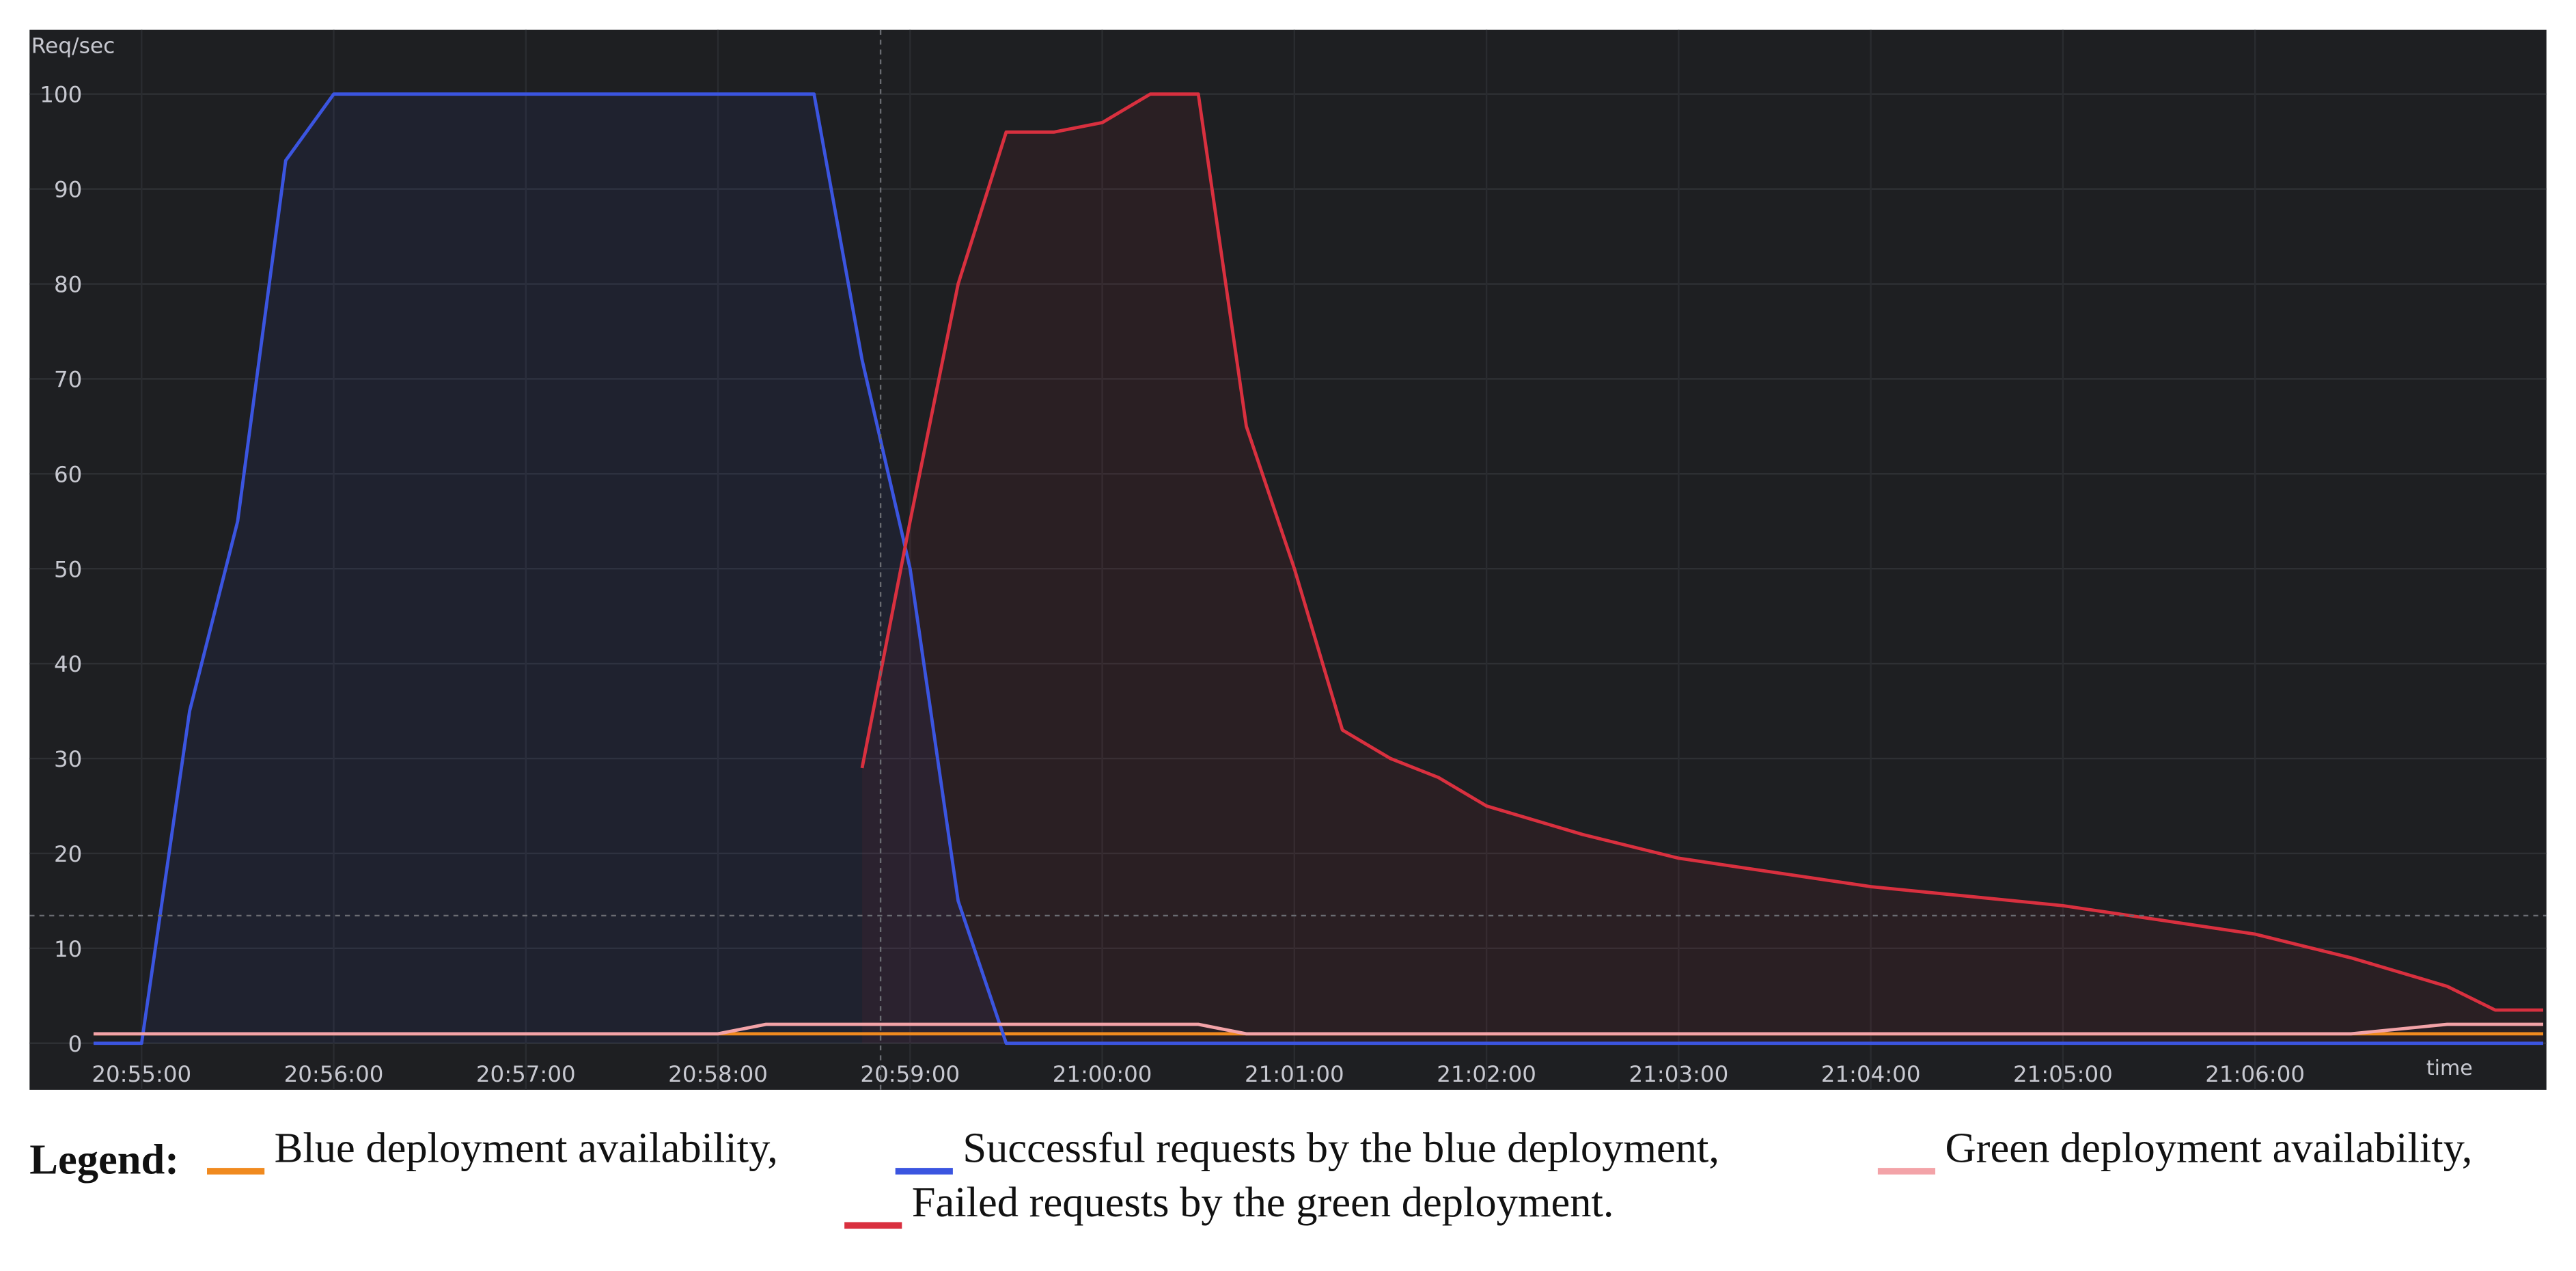 The image size is (2576, 1271). What do you see at coordinates (1318, 1029) in the screenshot?
I see `series-line` at bounding box center [1318, 1029].